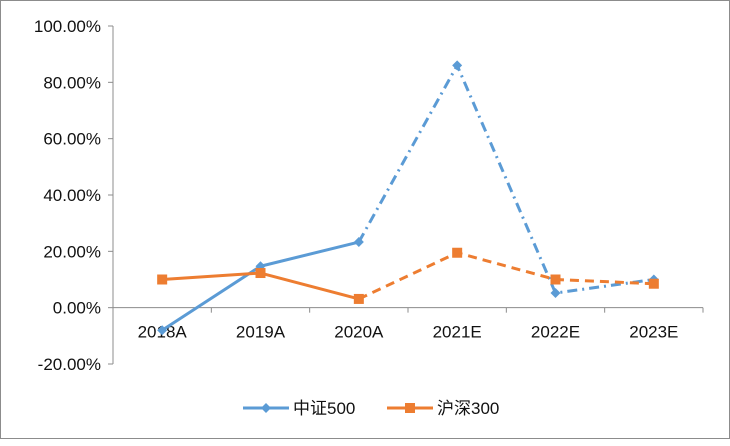 The width and height of the screenshot is (730, 446). Describe the element at coordinates (324, 408) in the screenshot. I see `legend-label: 中证500` at that location.